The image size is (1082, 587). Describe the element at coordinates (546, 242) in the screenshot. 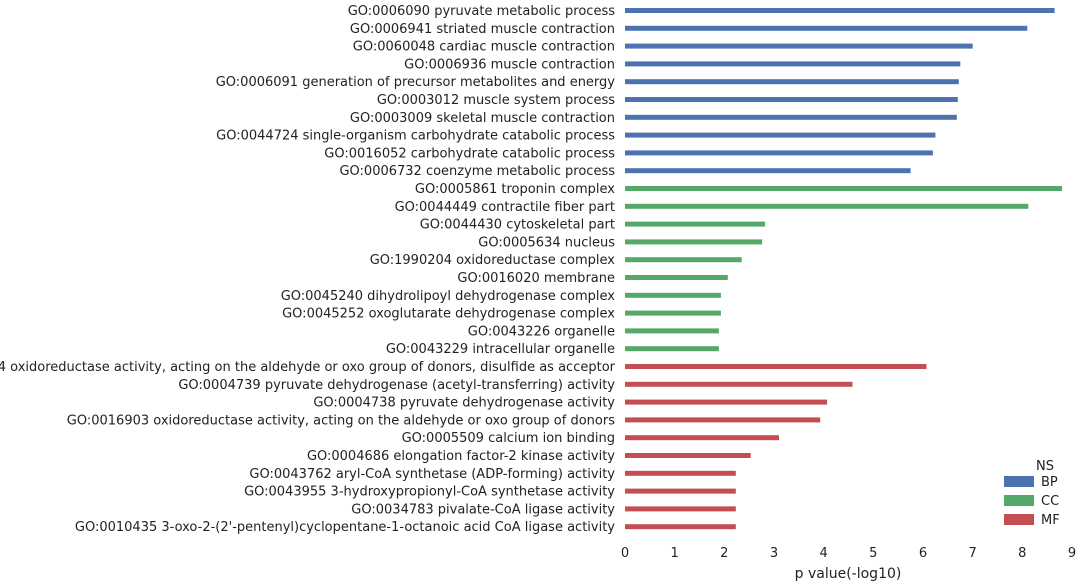

I see `category-label: GO:0005634 nucleus` at that location.